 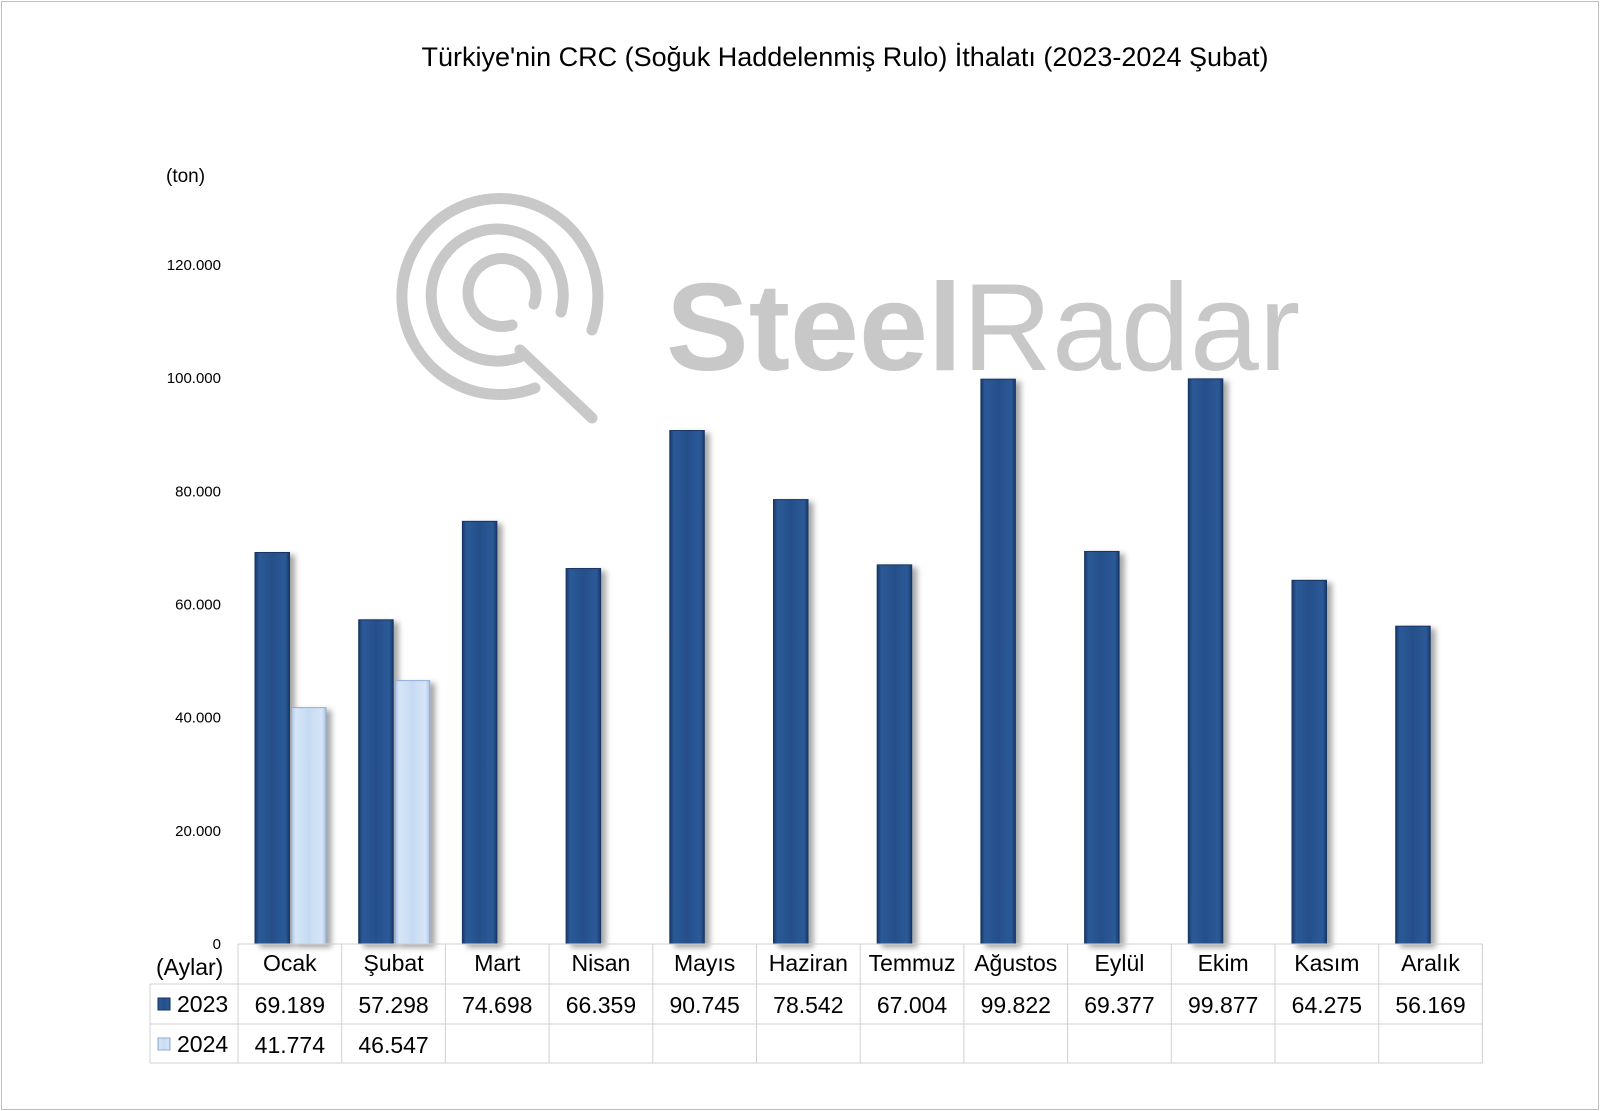 I want to click on data-label-2023: 74.698, so click(x=497, y=1005).